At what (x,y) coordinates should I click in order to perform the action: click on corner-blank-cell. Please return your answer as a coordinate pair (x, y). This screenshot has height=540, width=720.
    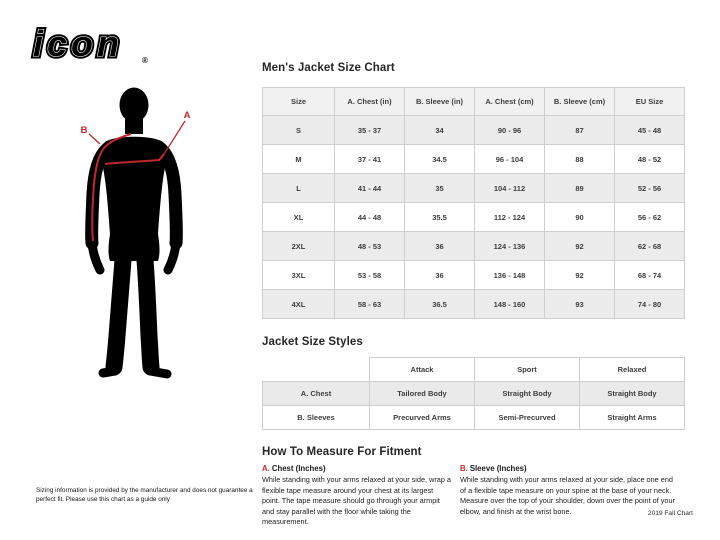
    Looking at the image, I should click on (316, 370).